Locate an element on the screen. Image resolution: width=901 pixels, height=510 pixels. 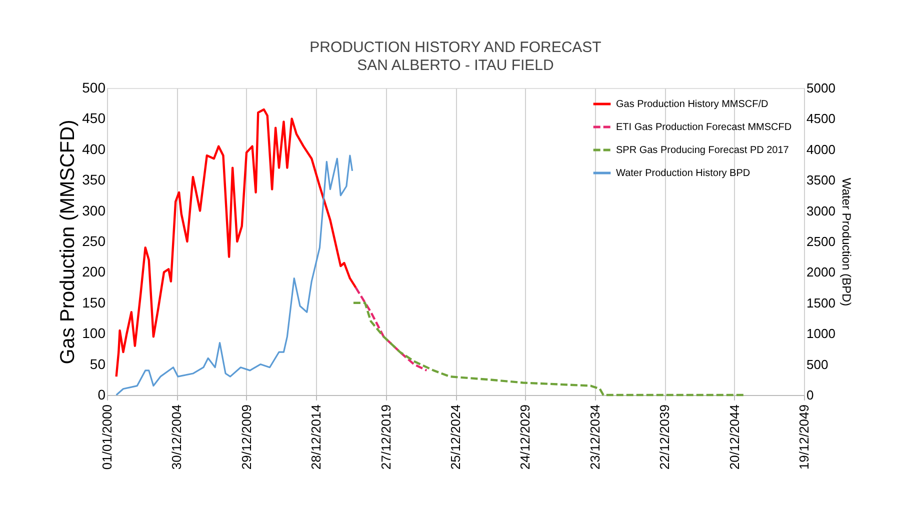
y2-tick-label: 3000 is located at coordinates (821, 210).